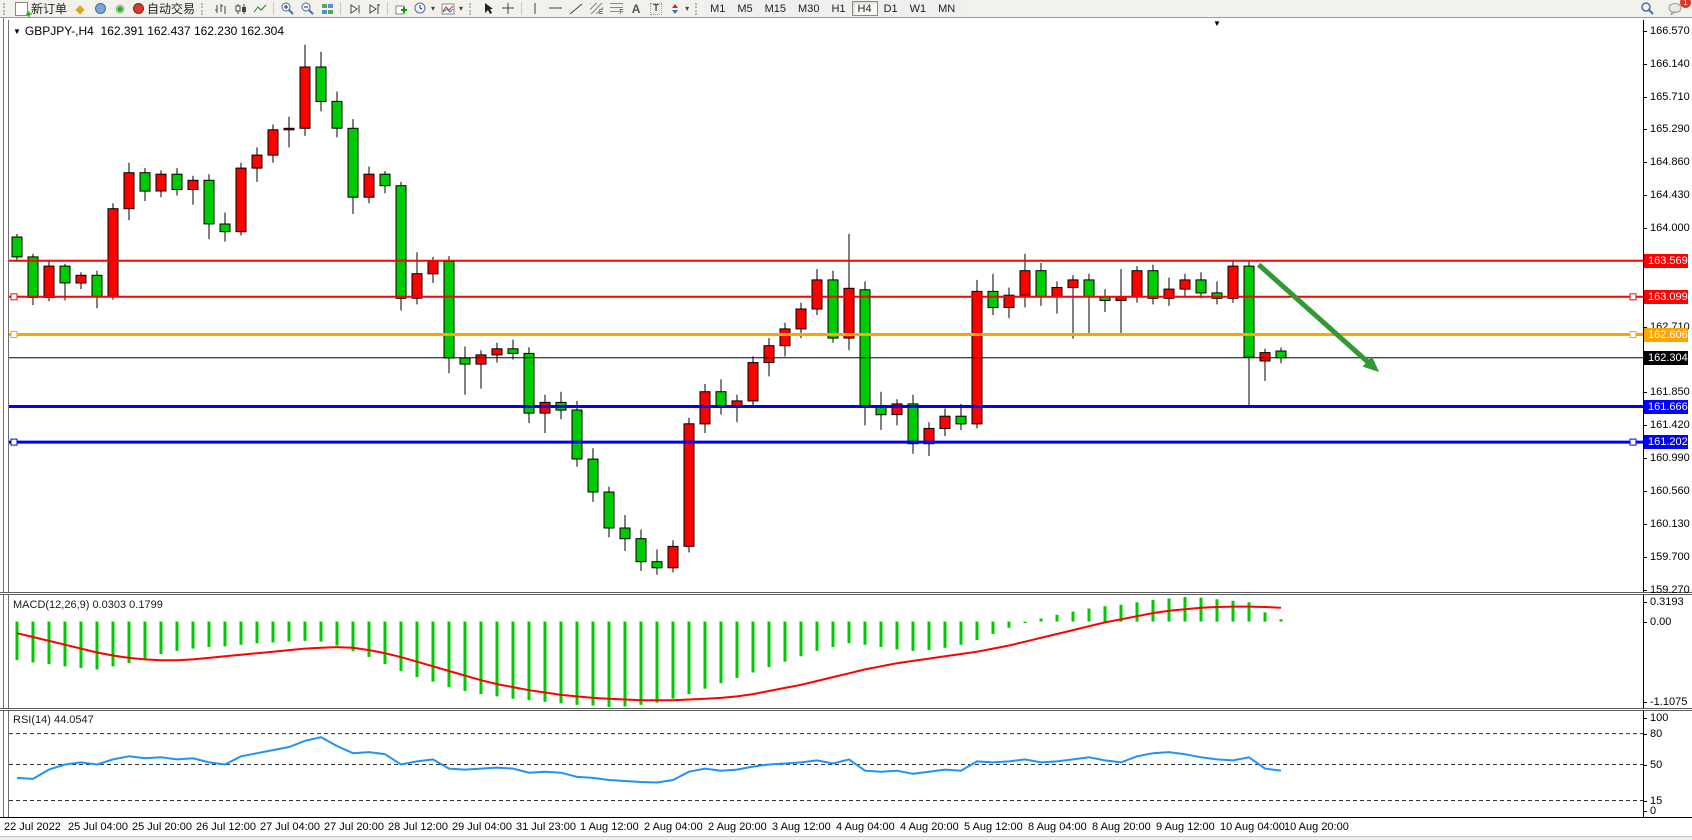 This screenshot has height=840, width=1692. What do you see at coordinates (290, 827) in the screenshot?
I see `time-axis-label: 27 Jul 04:00` at bounding box center [290, 827].